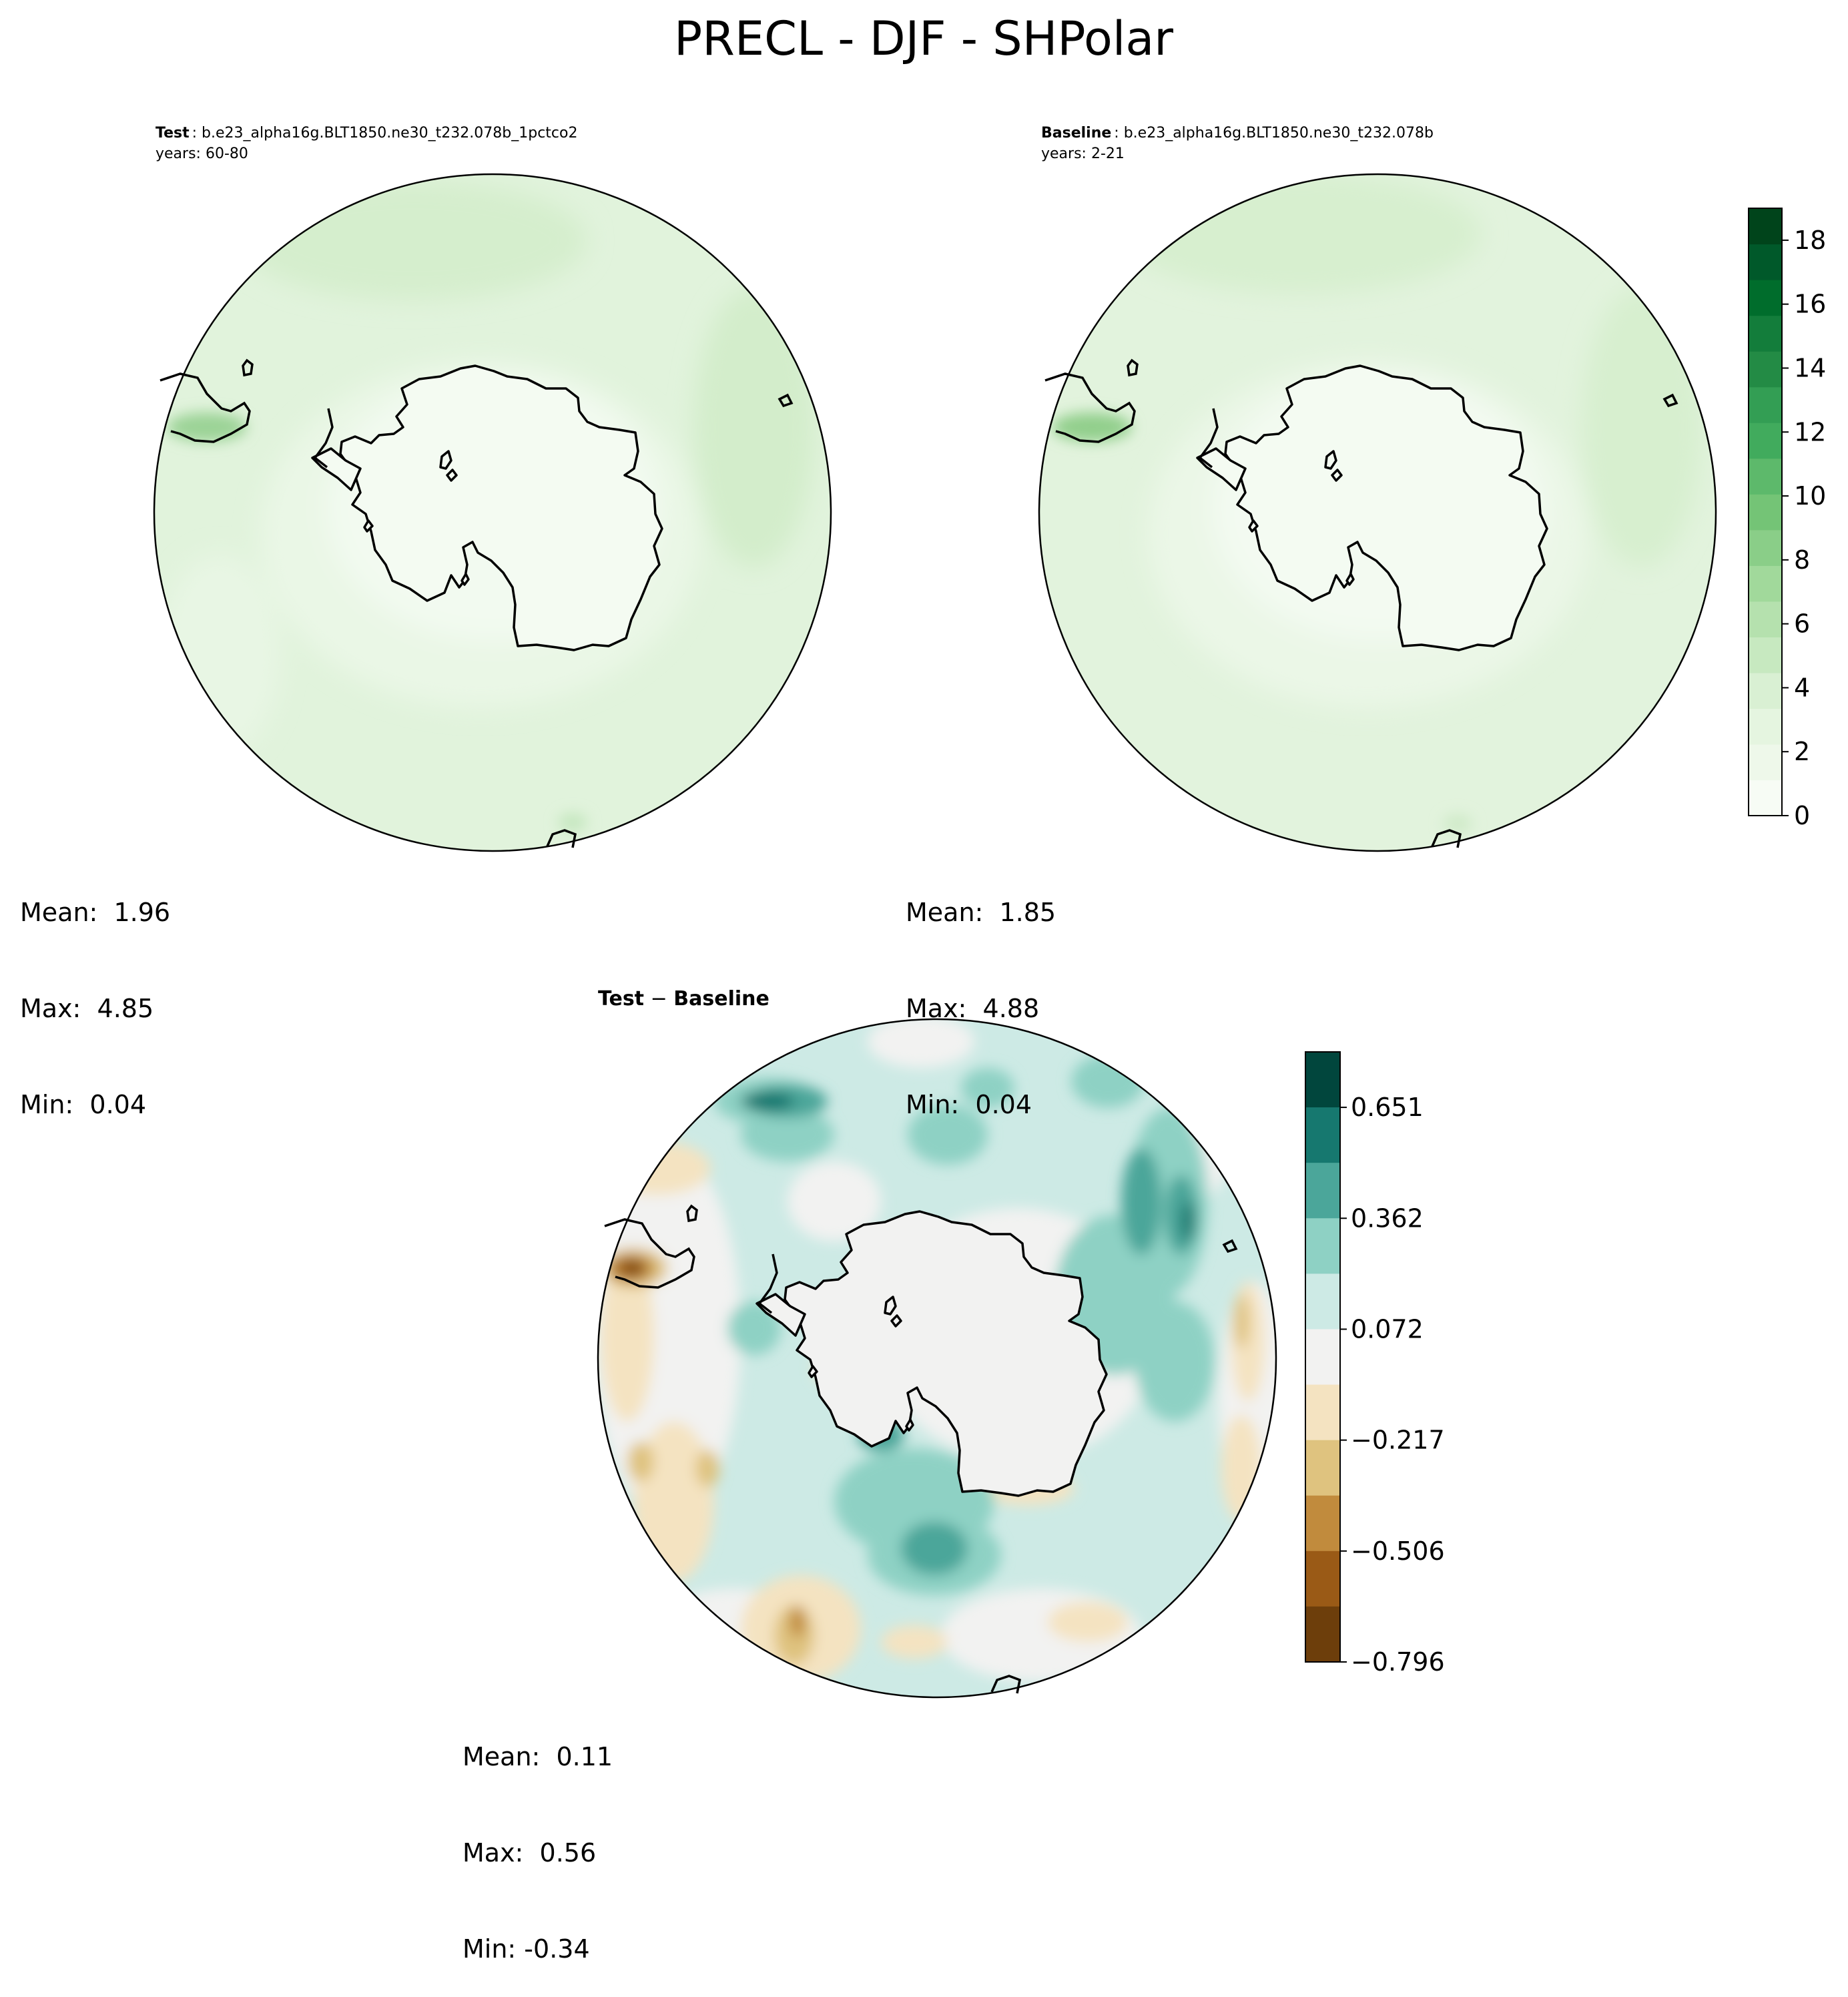 The height and width of the screenshot is (1997, 1848). I want to click on test-map-frame, so click(492, 512).